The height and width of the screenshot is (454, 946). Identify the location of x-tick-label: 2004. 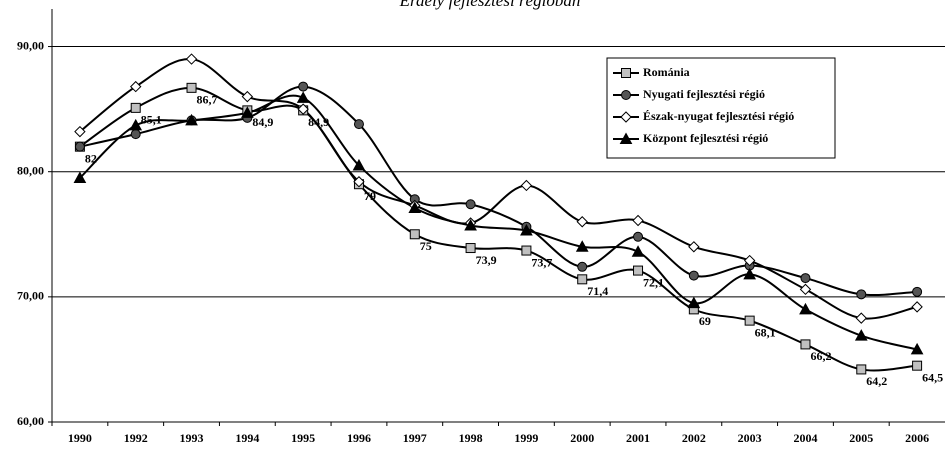
(805, 438).